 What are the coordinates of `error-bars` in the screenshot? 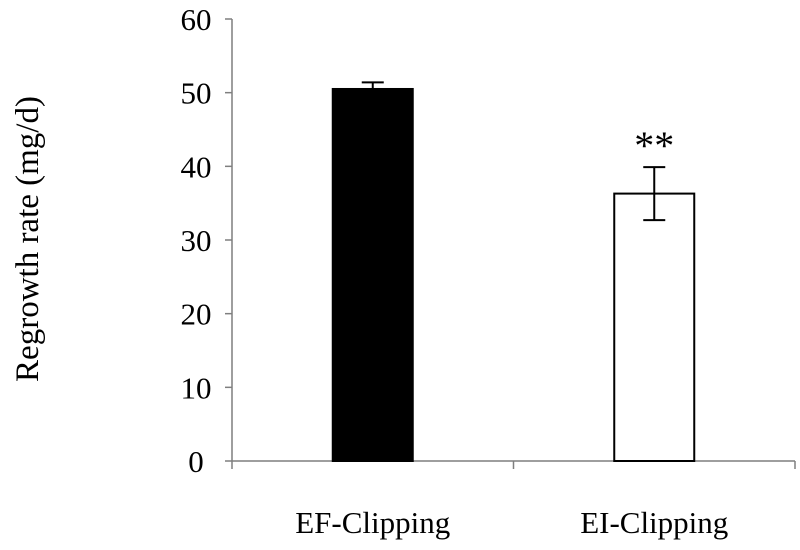 It's located at (513, 151).